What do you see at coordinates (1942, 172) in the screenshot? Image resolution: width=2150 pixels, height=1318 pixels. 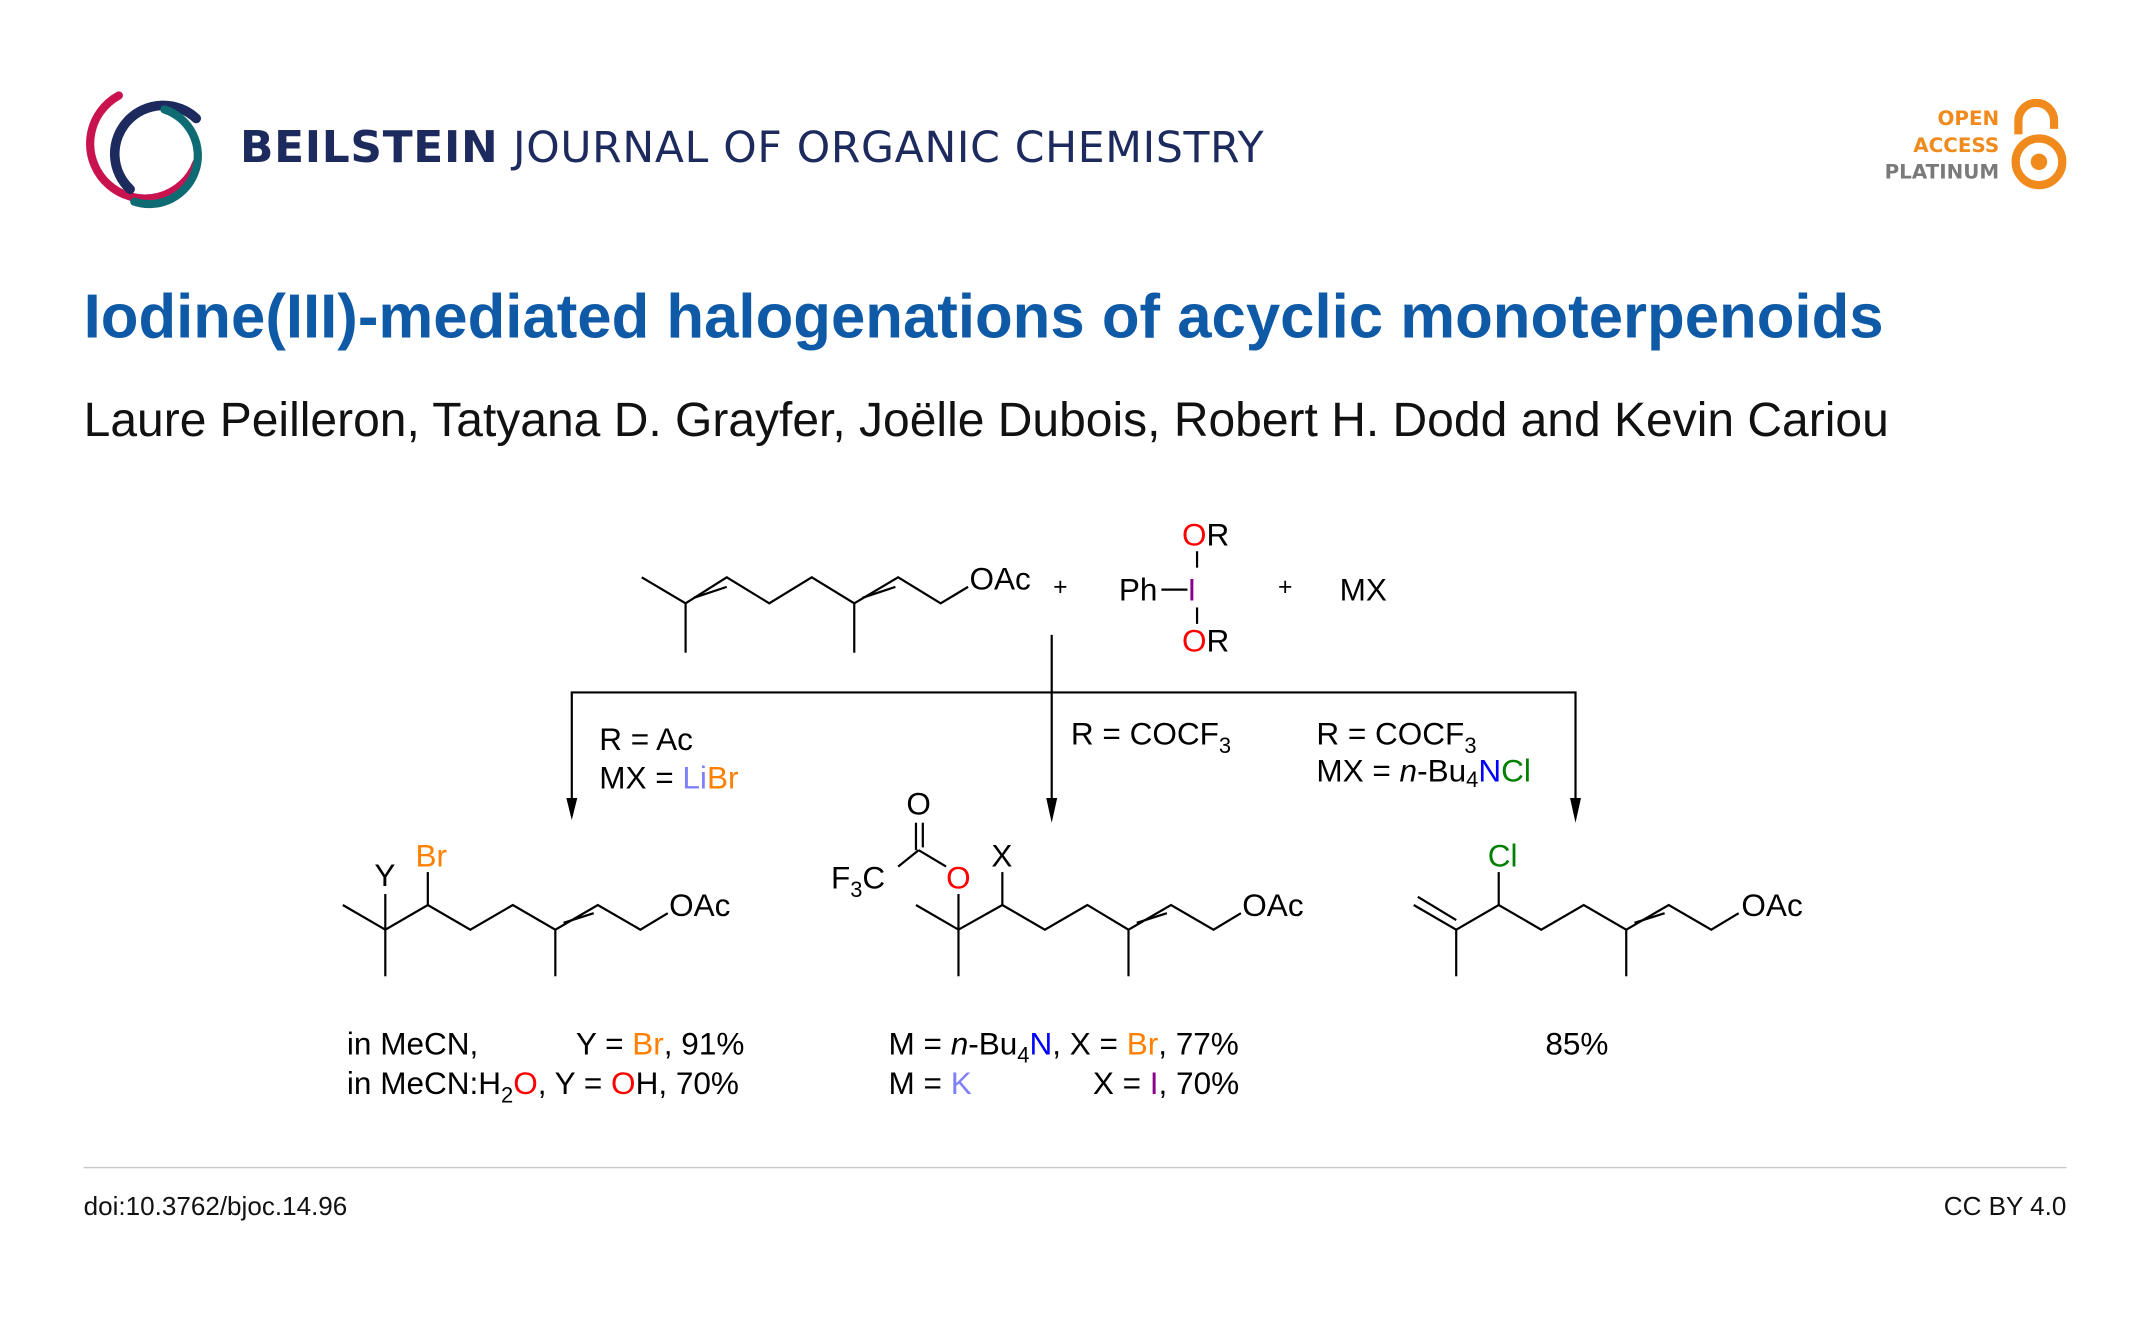 I see `oa-platinum: PLATINUM` at bounding box center [1942, 172].